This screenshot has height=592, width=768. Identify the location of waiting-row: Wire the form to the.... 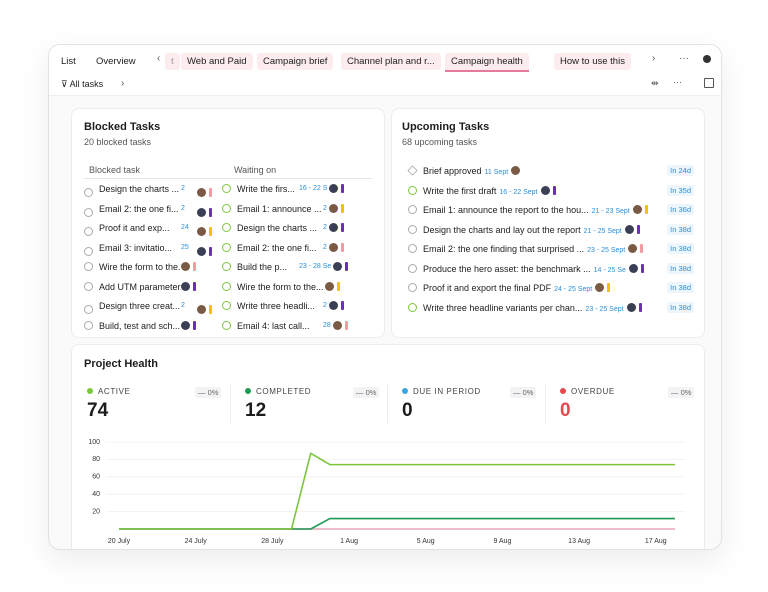
(281, 287).